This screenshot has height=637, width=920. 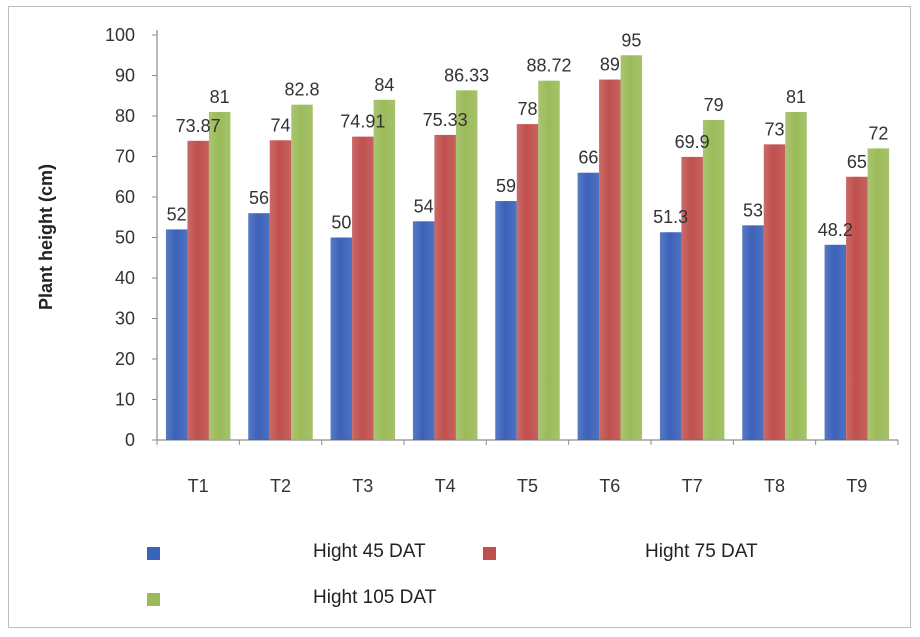 I want to click on bar-hight-75-dat-t8, so click(x=774, y=292).